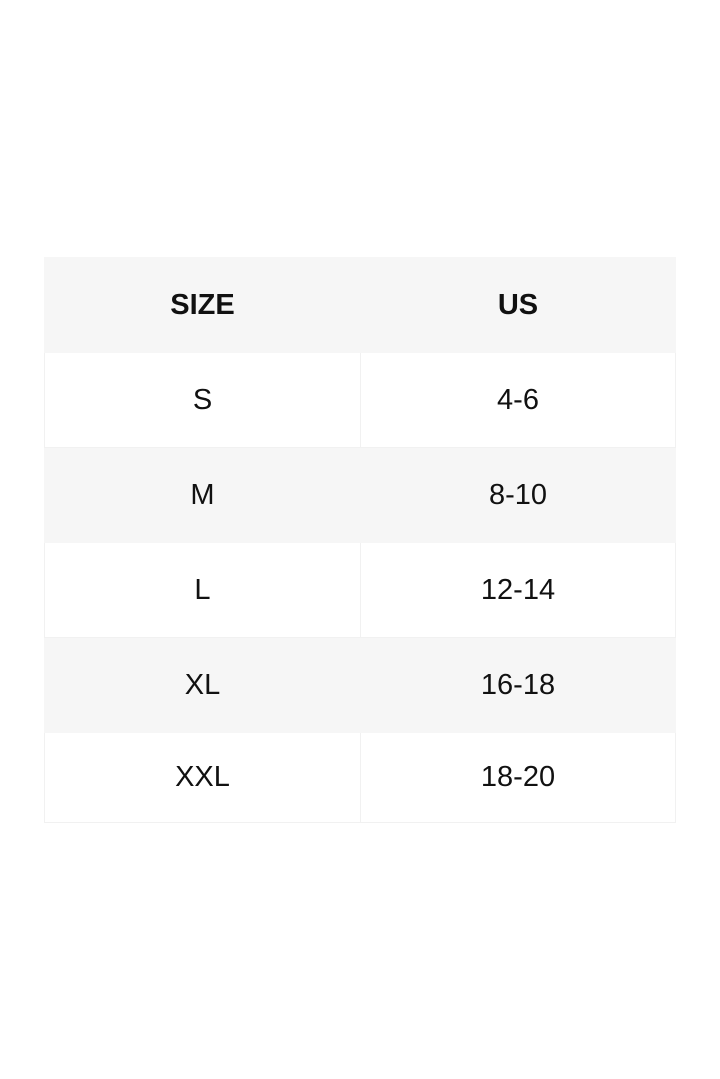 This screenshot has height=1079, width=720. I want to click on table-row: M 8-10, so click(360, 495).